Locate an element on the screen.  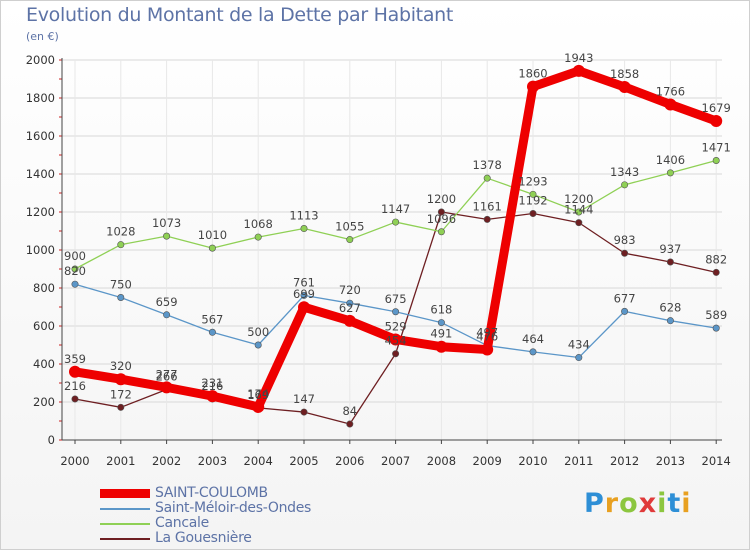
data-label: 659 is located at coordinates (167, 302).